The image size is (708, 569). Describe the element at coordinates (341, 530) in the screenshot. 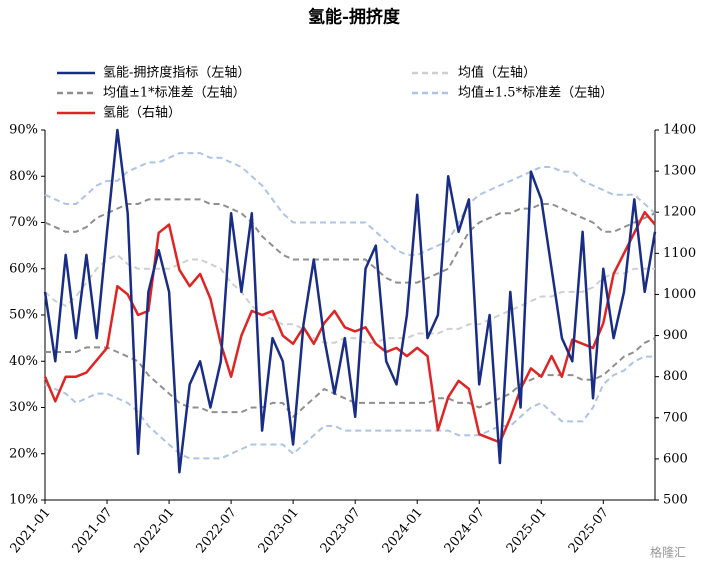

I see `x-tick-label: 2023-07` at that location.